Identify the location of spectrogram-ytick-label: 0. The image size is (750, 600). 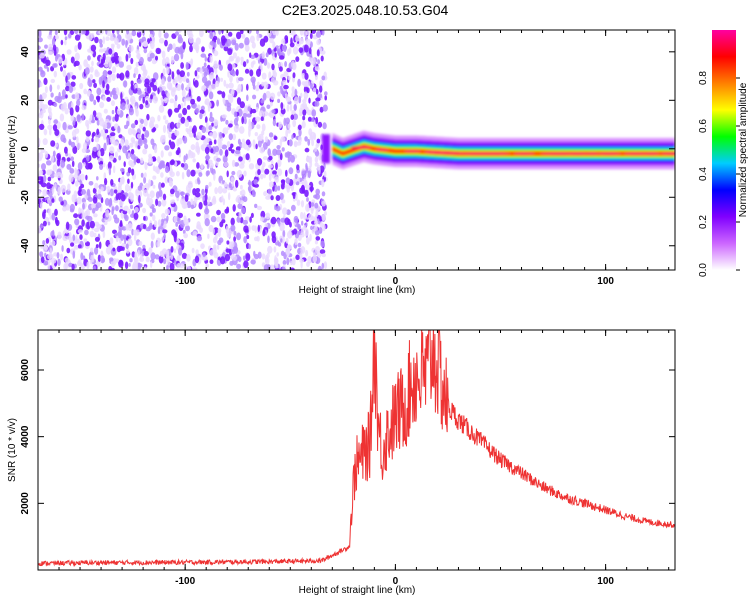
(25, 149).